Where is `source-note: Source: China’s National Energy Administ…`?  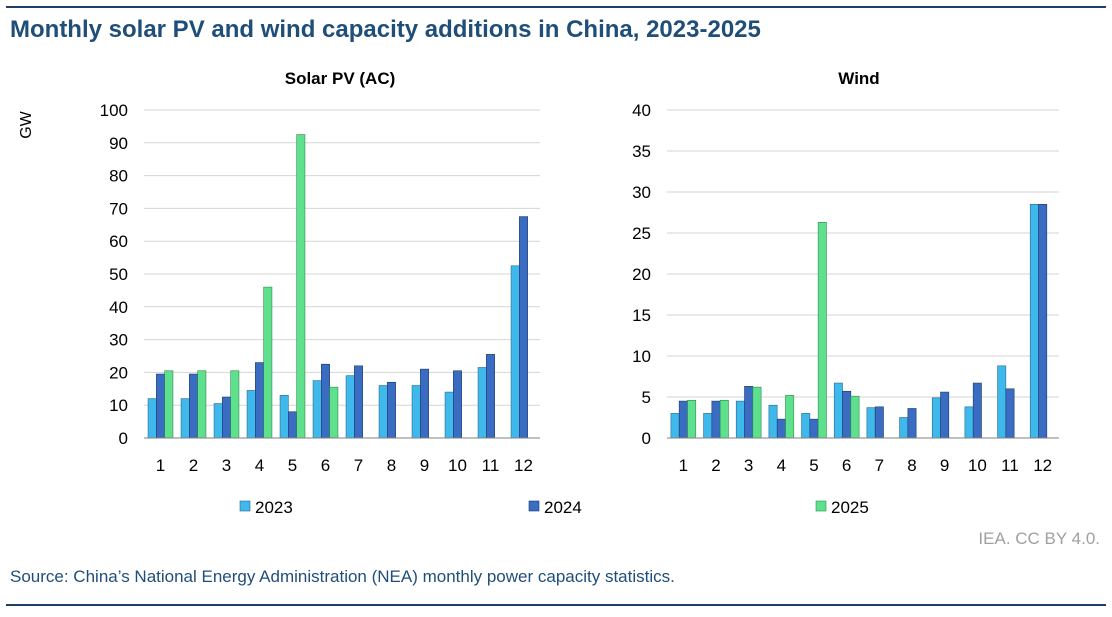
source-note: Source: China’s National Energy Administ… is located at coordinates (342, 576).